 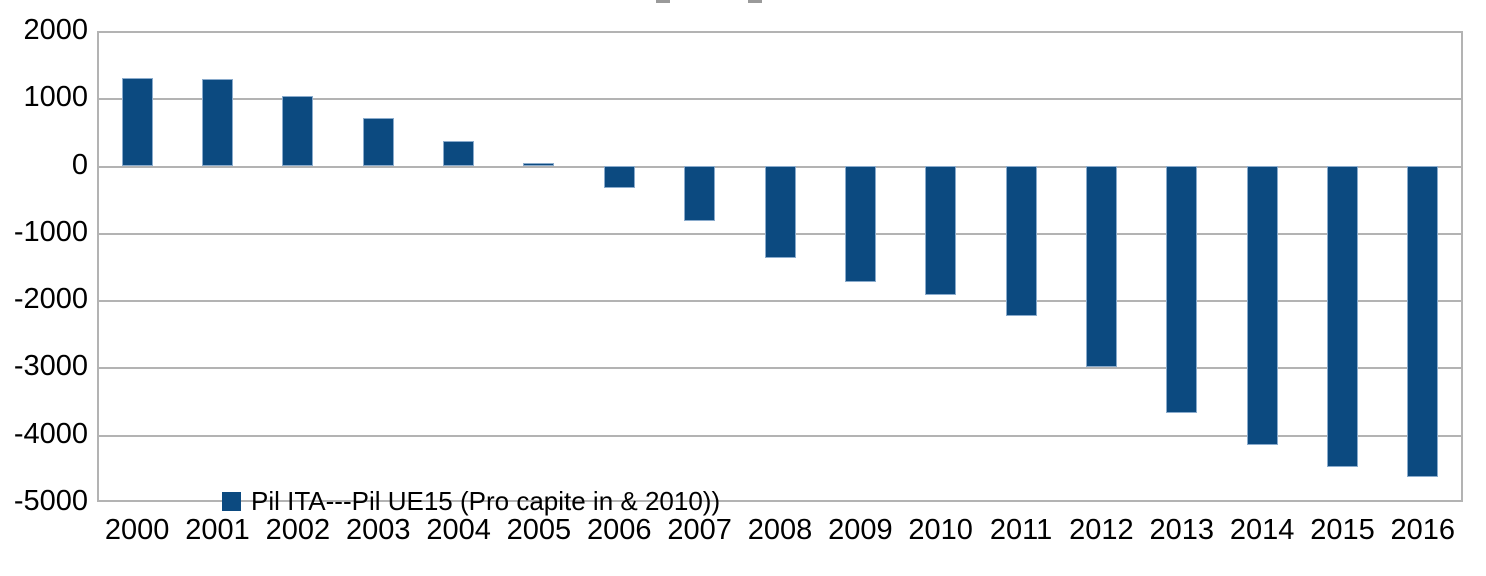 What do you see at coordinates (50, 366) in the screenshot?
I see `y-axis-label--3000: -3000` at bounding box center [50, 366].